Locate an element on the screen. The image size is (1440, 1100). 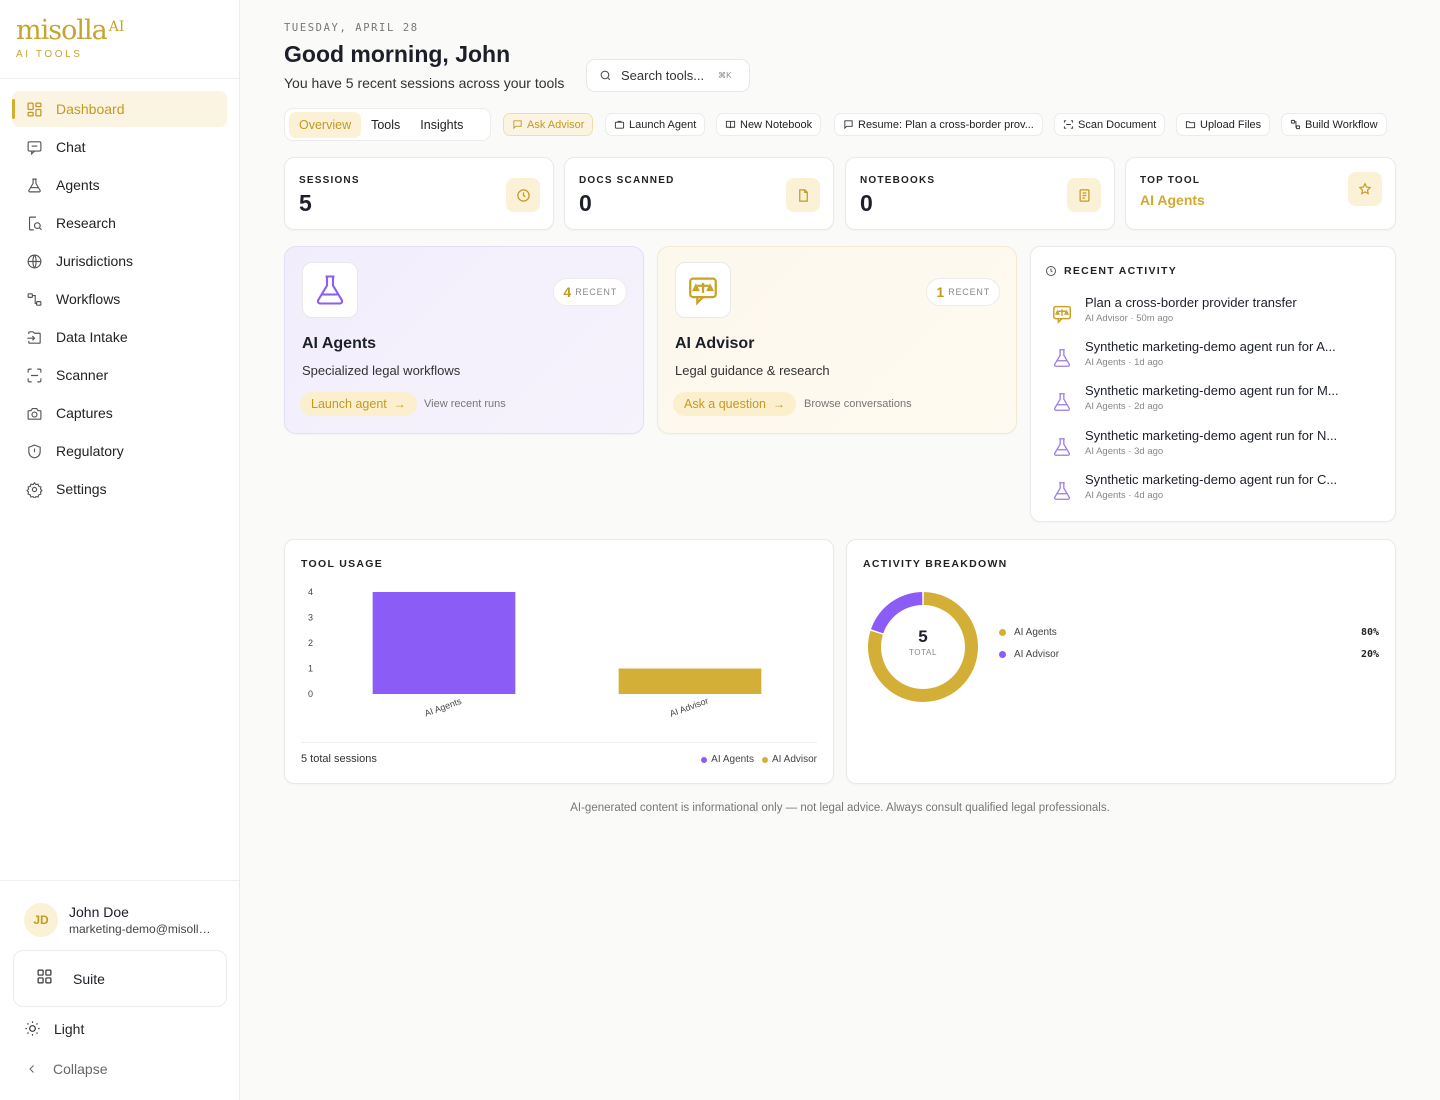
stat-label: NOTEBOOKS is located at coordinates (898, 180).